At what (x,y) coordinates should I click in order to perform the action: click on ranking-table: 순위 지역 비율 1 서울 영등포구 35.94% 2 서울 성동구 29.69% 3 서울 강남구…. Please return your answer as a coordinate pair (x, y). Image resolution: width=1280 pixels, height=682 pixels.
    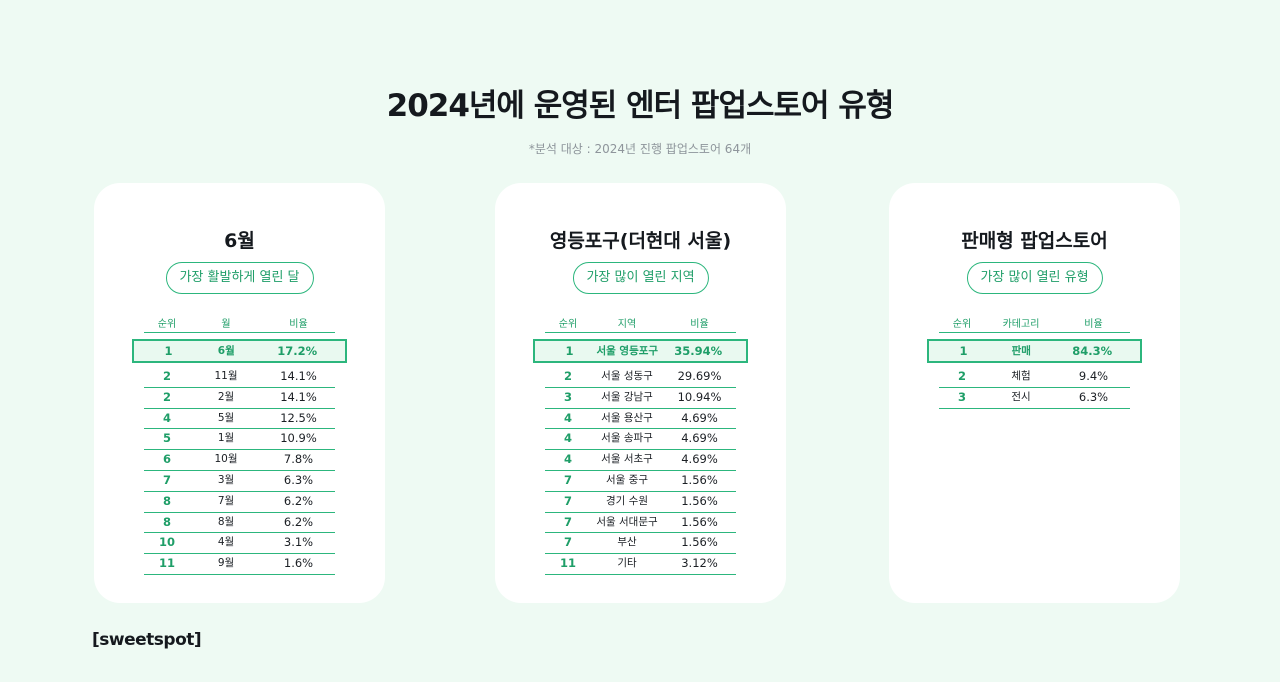
    Looking at the image, I should click on (640, 447).